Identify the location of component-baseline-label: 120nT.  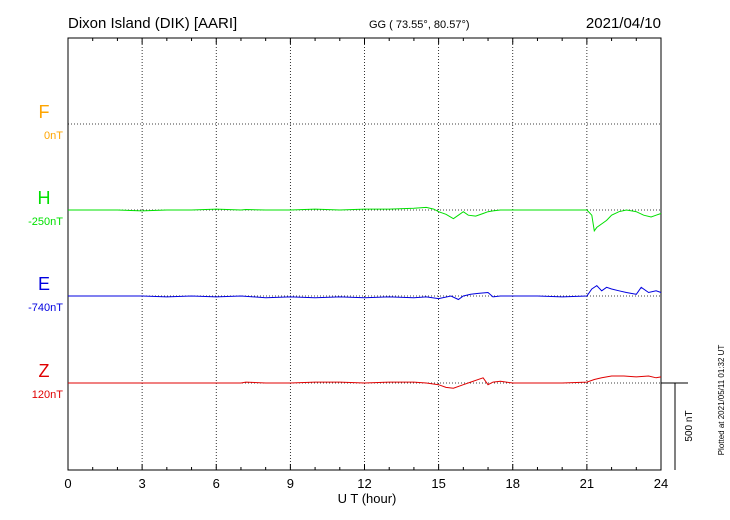
(47, 395).